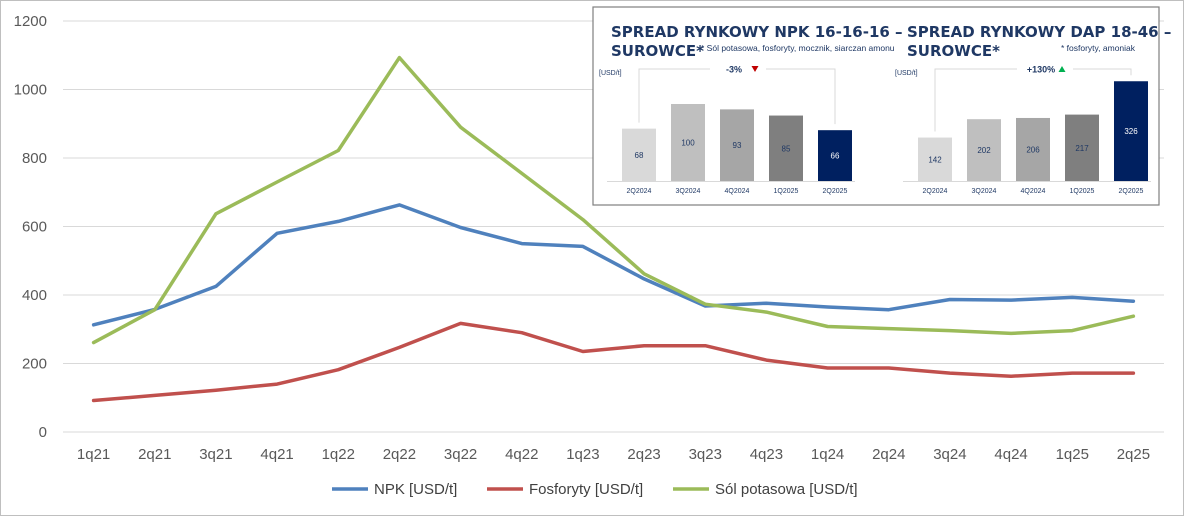  What do you see at coordinates (1039, 32) in the screenshot?
I see `inset-title-line1: SPREAD RYNKOWY DAP 18-46 –` at bounding box center [1039, 32].